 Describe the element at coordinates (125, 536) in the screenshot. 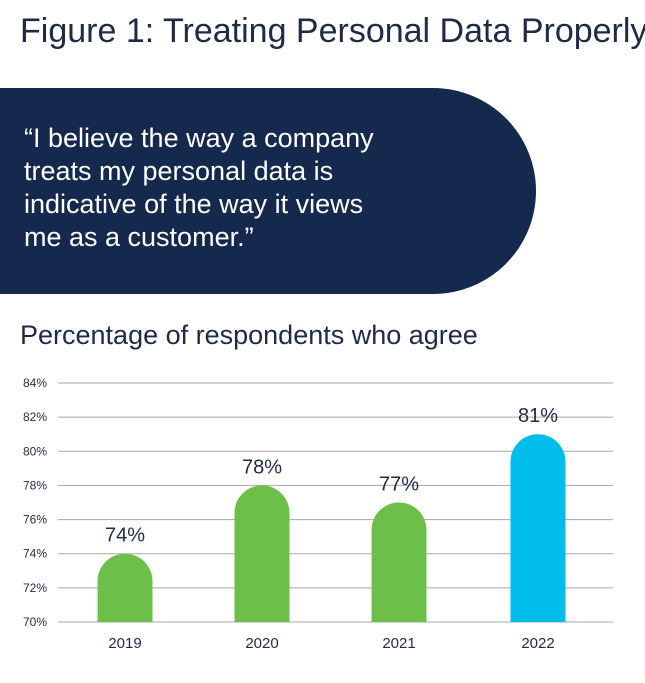

I see `data-label: 74%` at that location.